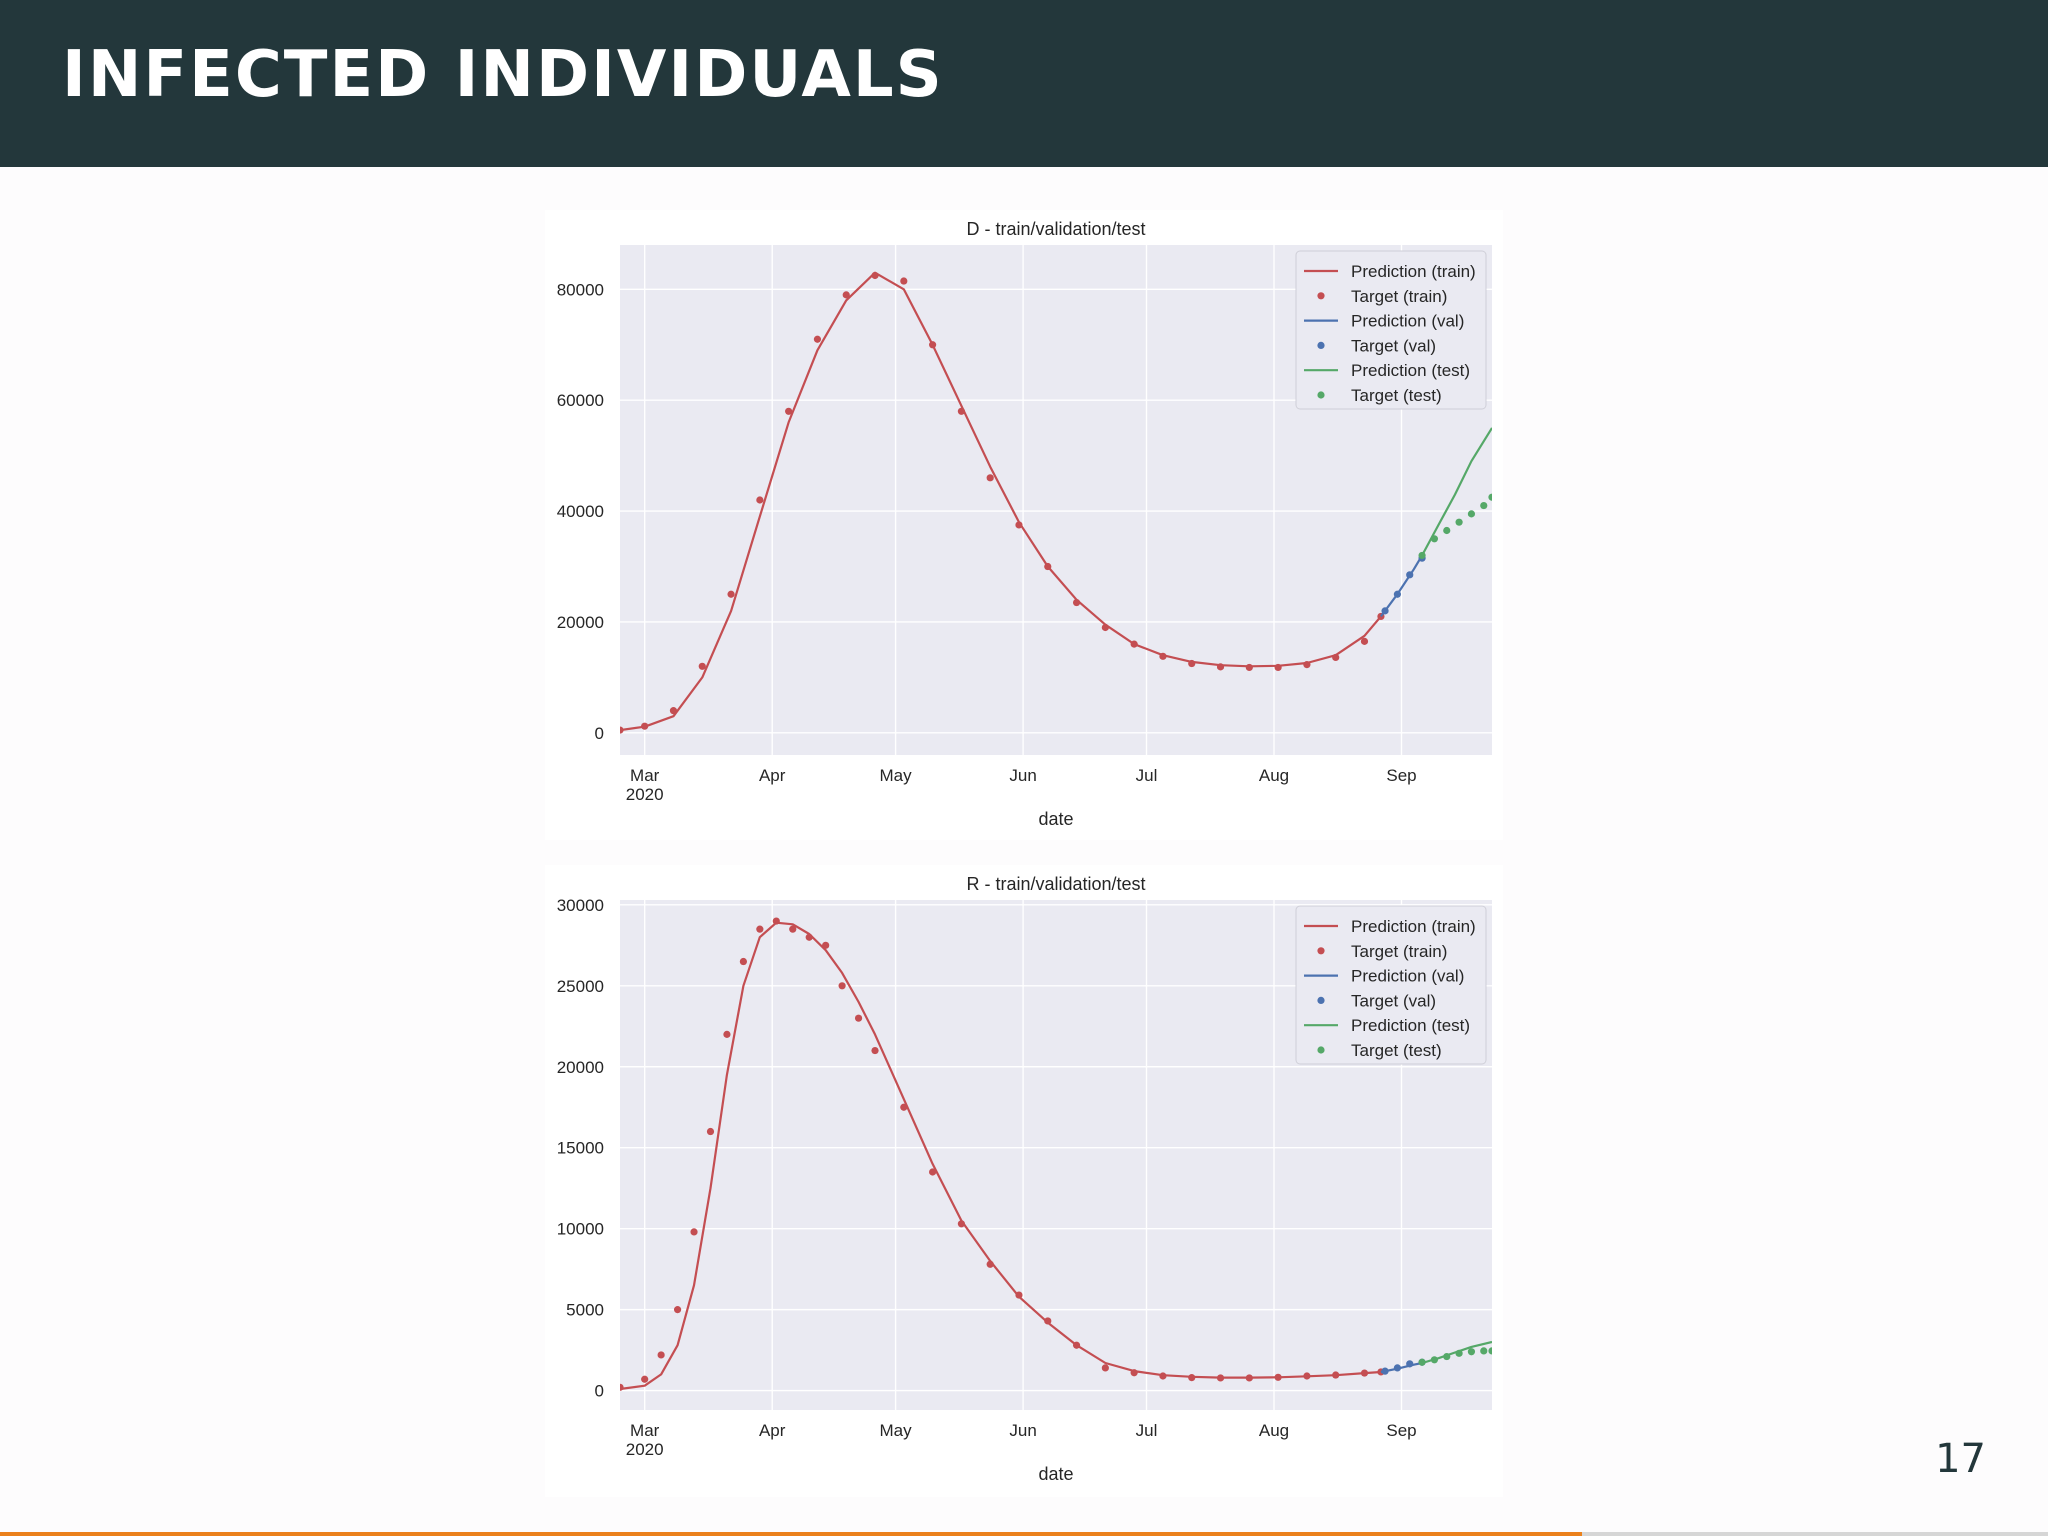 The width and height of the screenshot is (2048, 1536). I want to click on y-tick-label: 20000, so click(580, 1067).